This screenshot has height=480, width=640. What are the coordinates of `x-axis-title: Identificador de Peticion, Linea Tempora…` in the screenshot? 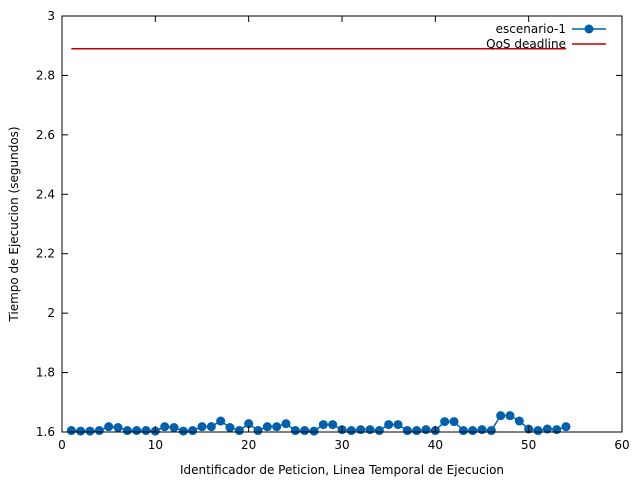 It's located at (342, 470).